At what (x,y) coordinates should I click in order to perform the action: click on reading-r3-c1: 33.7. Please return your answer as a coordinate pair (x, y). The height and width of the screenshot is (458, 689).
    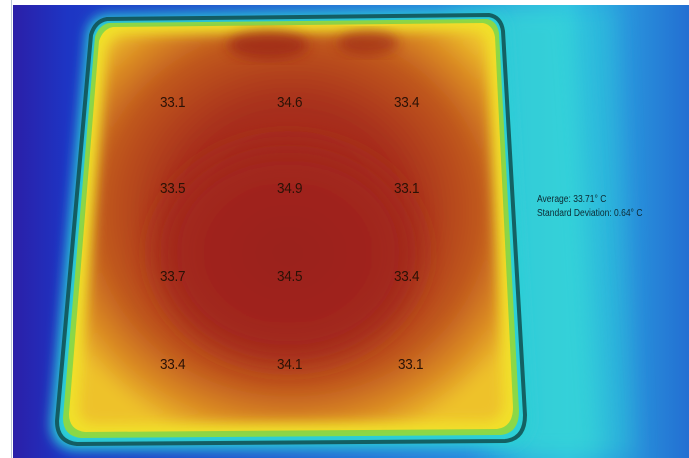
    Looking at the image, I should click on (173, 276).